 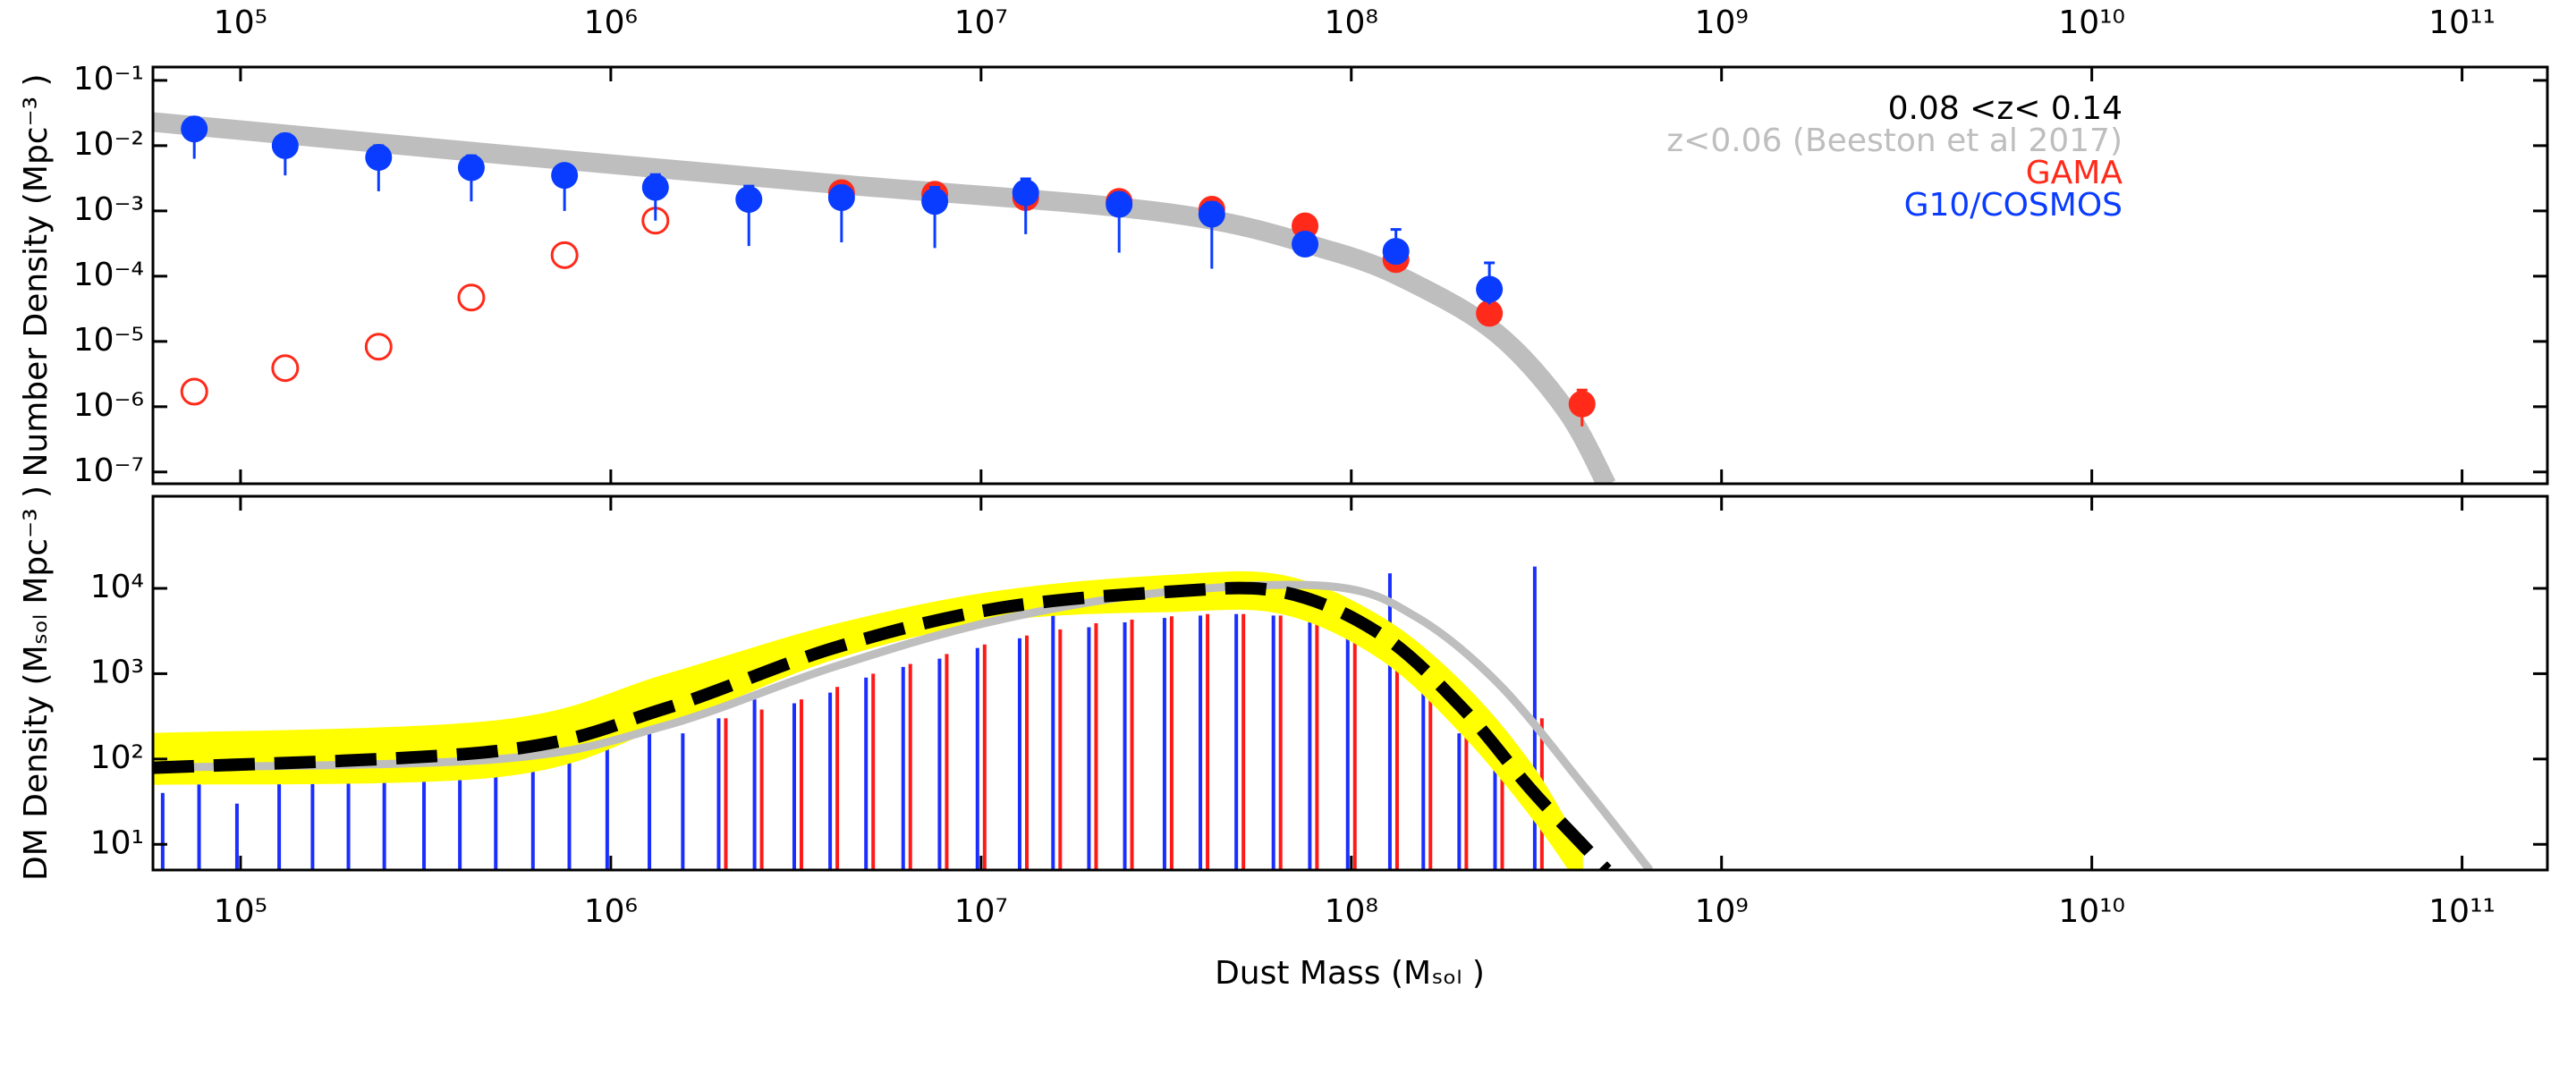 What do you see at coordinates (108, 275) in the screenshot?
I see `y-tick-label: 10⁻⁴` at bounding box center [108, 275].